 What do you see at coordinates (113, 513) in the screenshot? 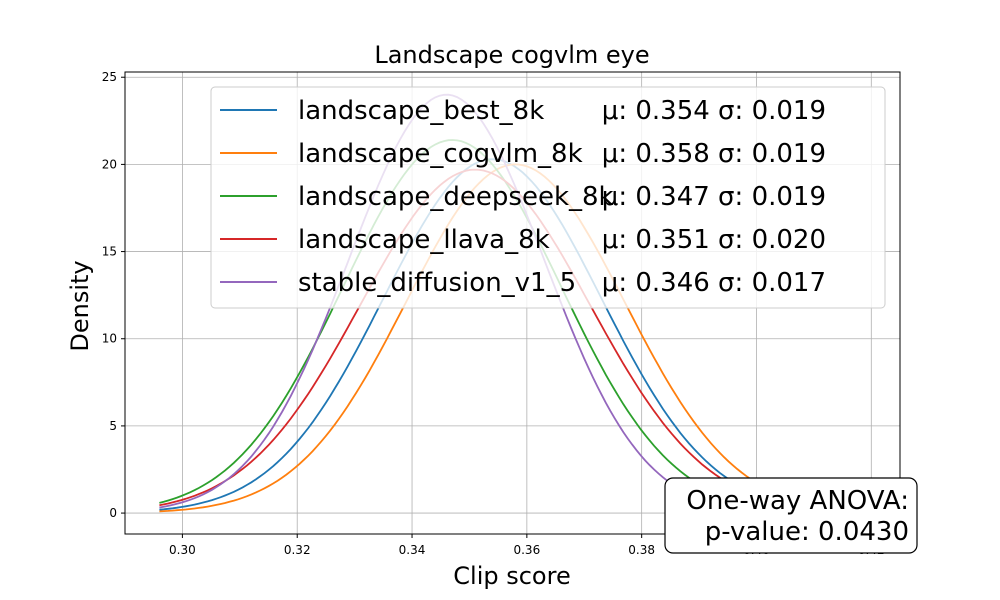
I see `y-tick-label: 0` at bounding box center [113, 513].